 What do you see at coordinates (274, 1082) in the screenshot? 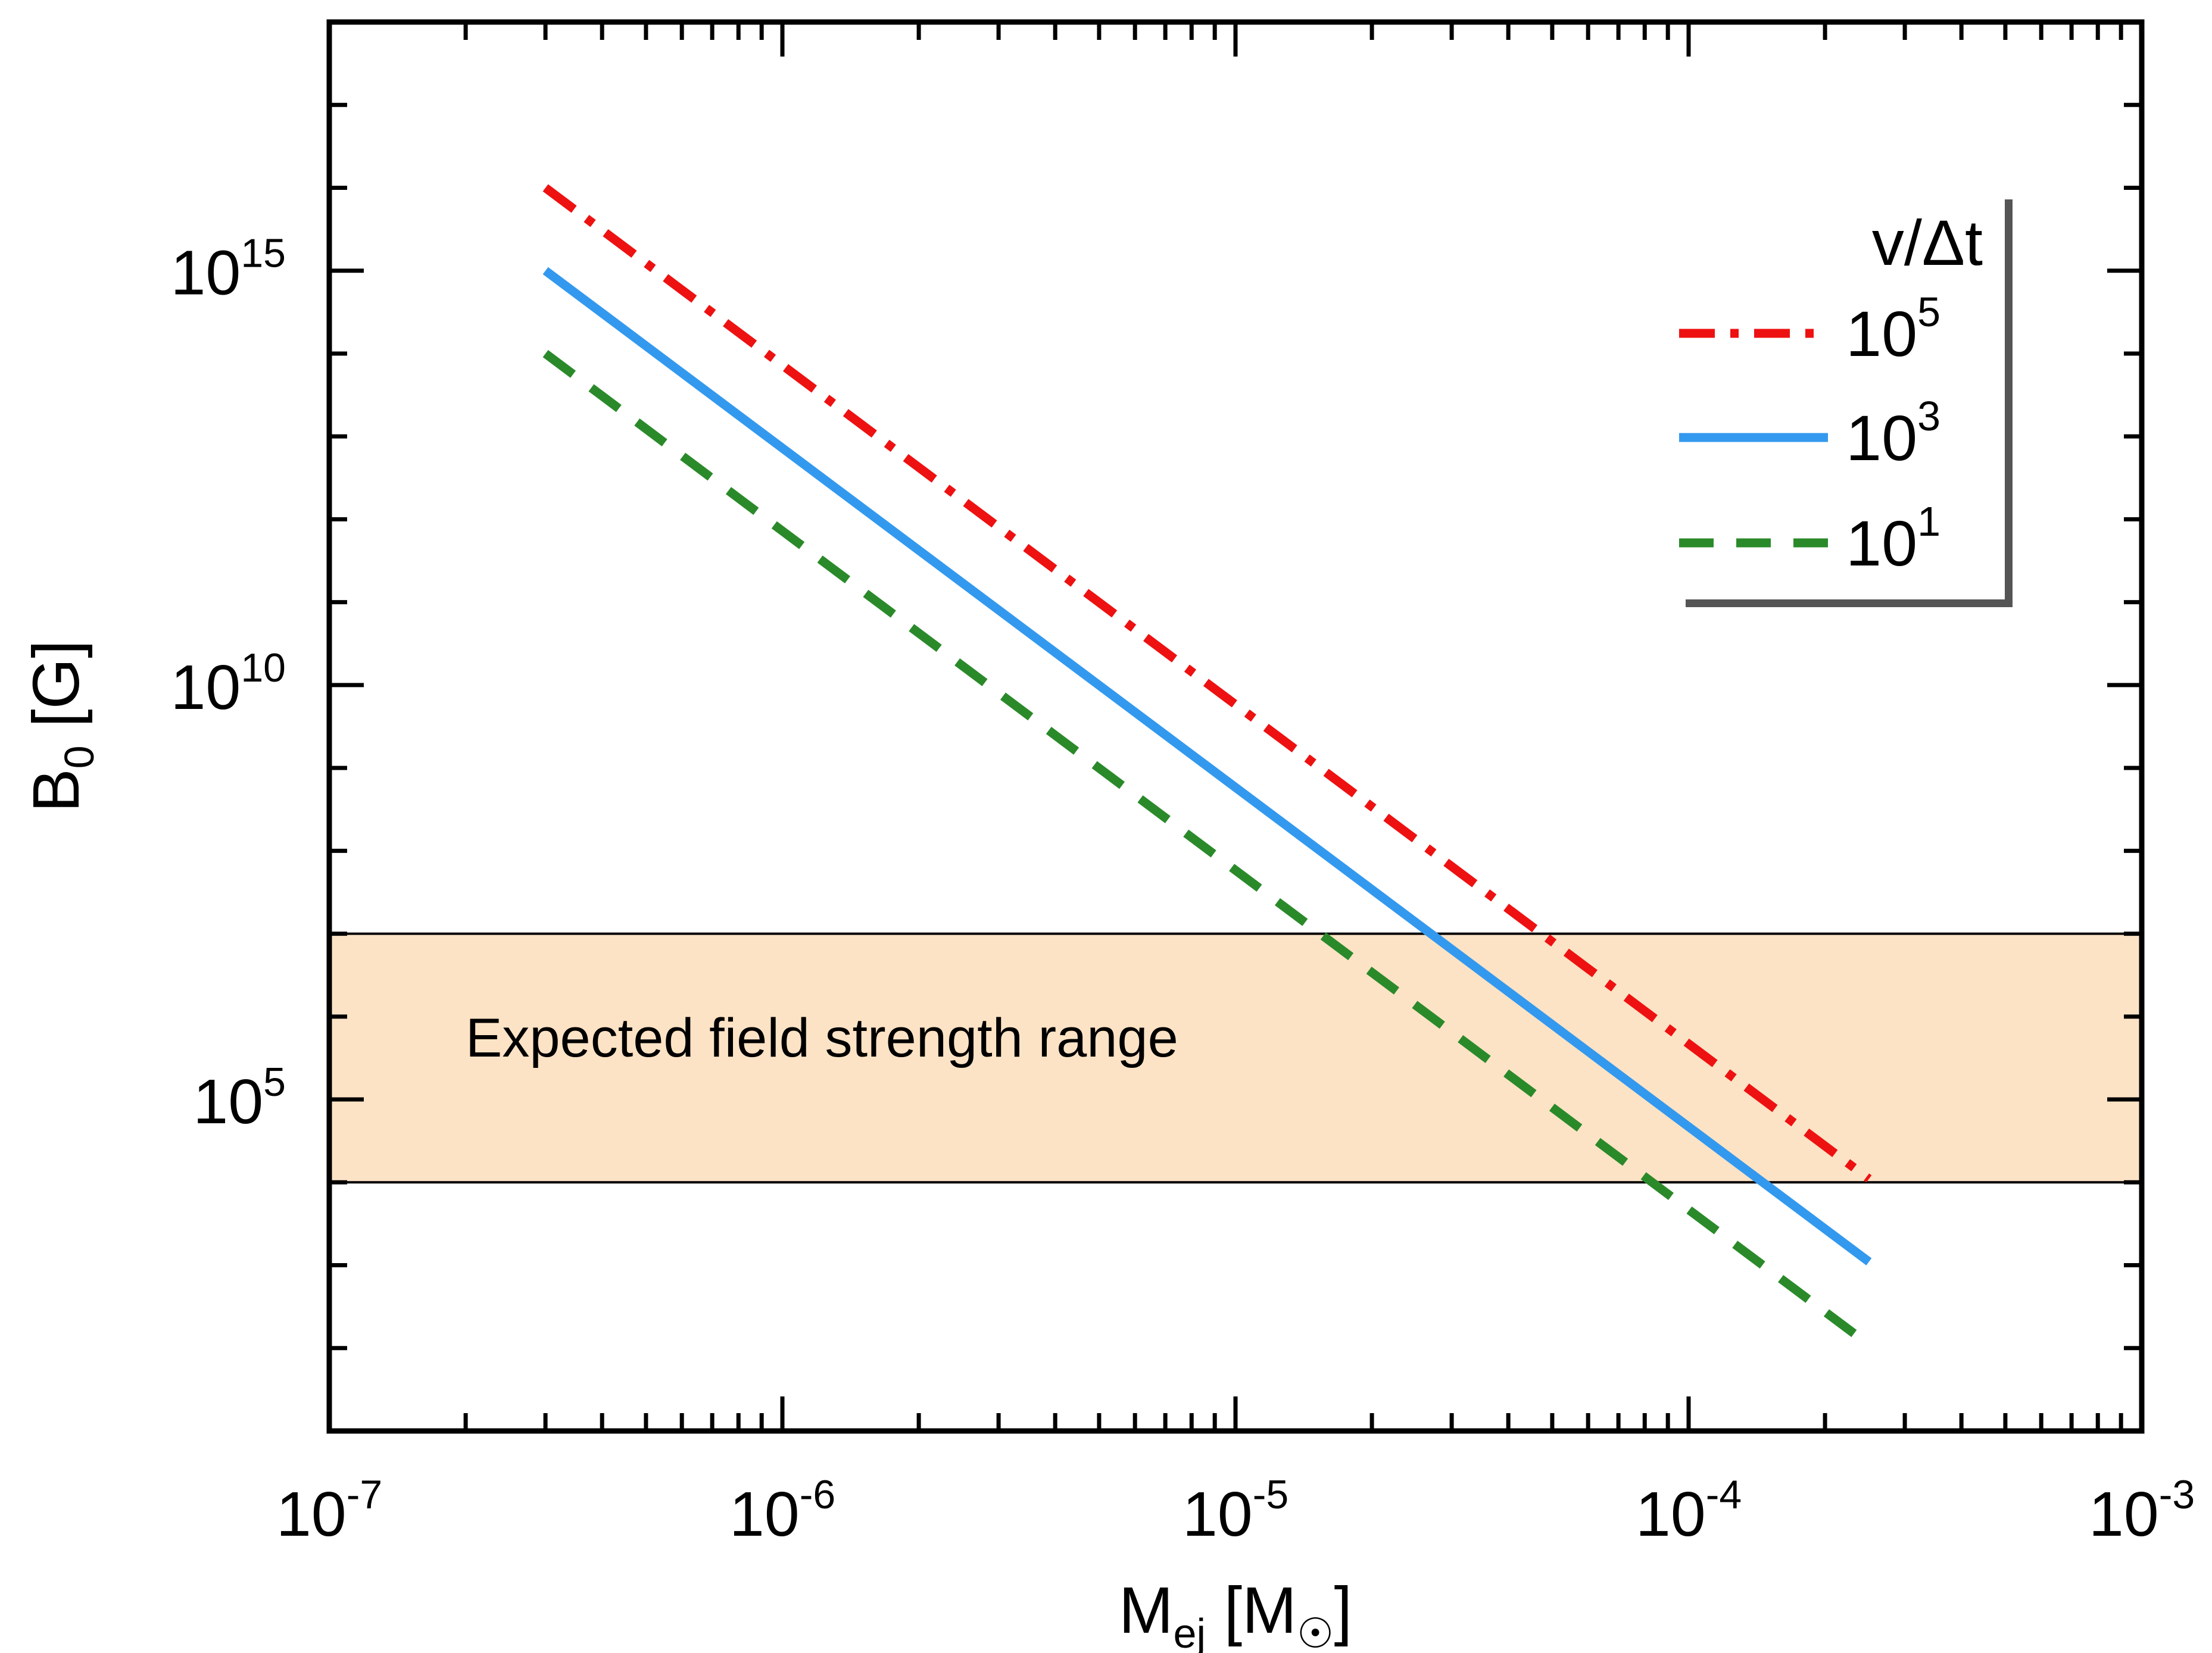
I see `y-tick-label-exp: 5` at bounding box center [274, 1082].